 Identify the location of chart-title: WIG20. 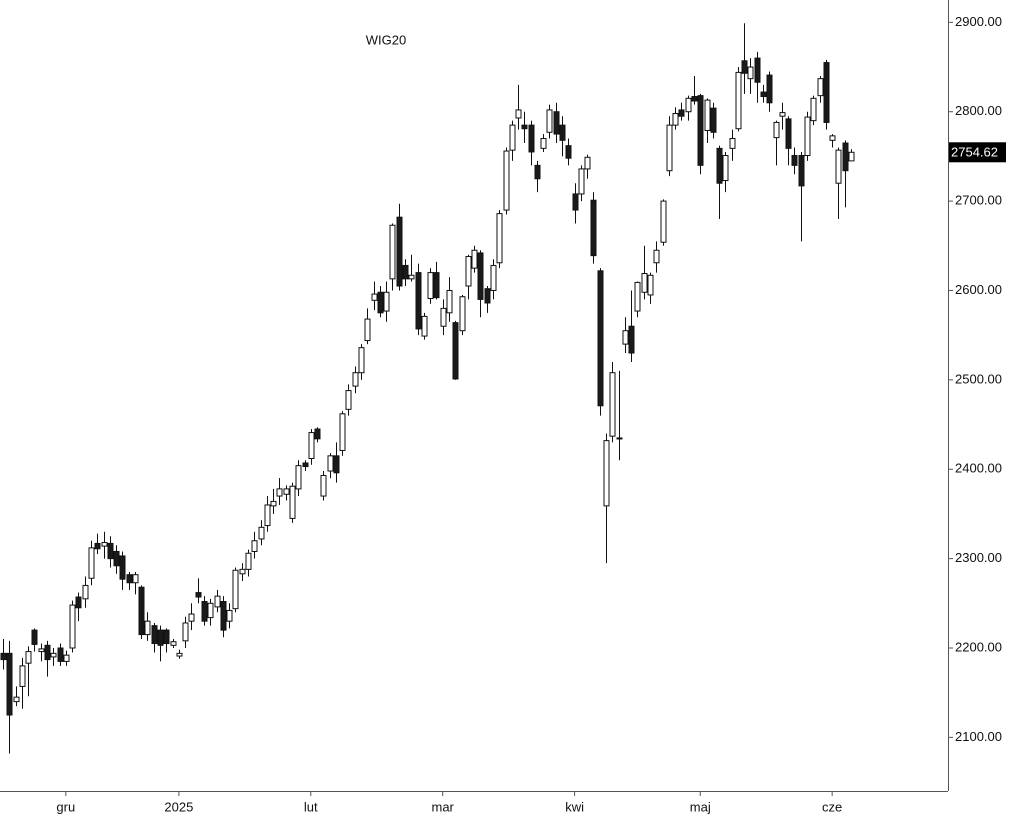
(386, 39).